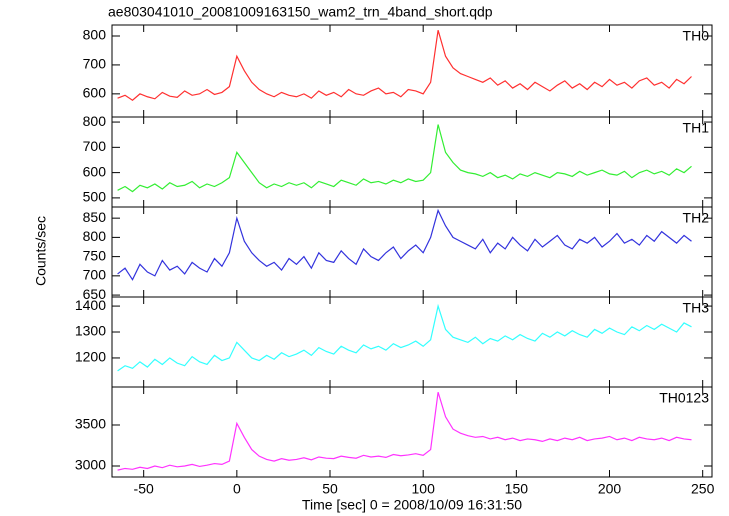  Describe the element at coordinates (41, 251) in the screenshot. I see `y-axis-label: Counts/sec` at that location.